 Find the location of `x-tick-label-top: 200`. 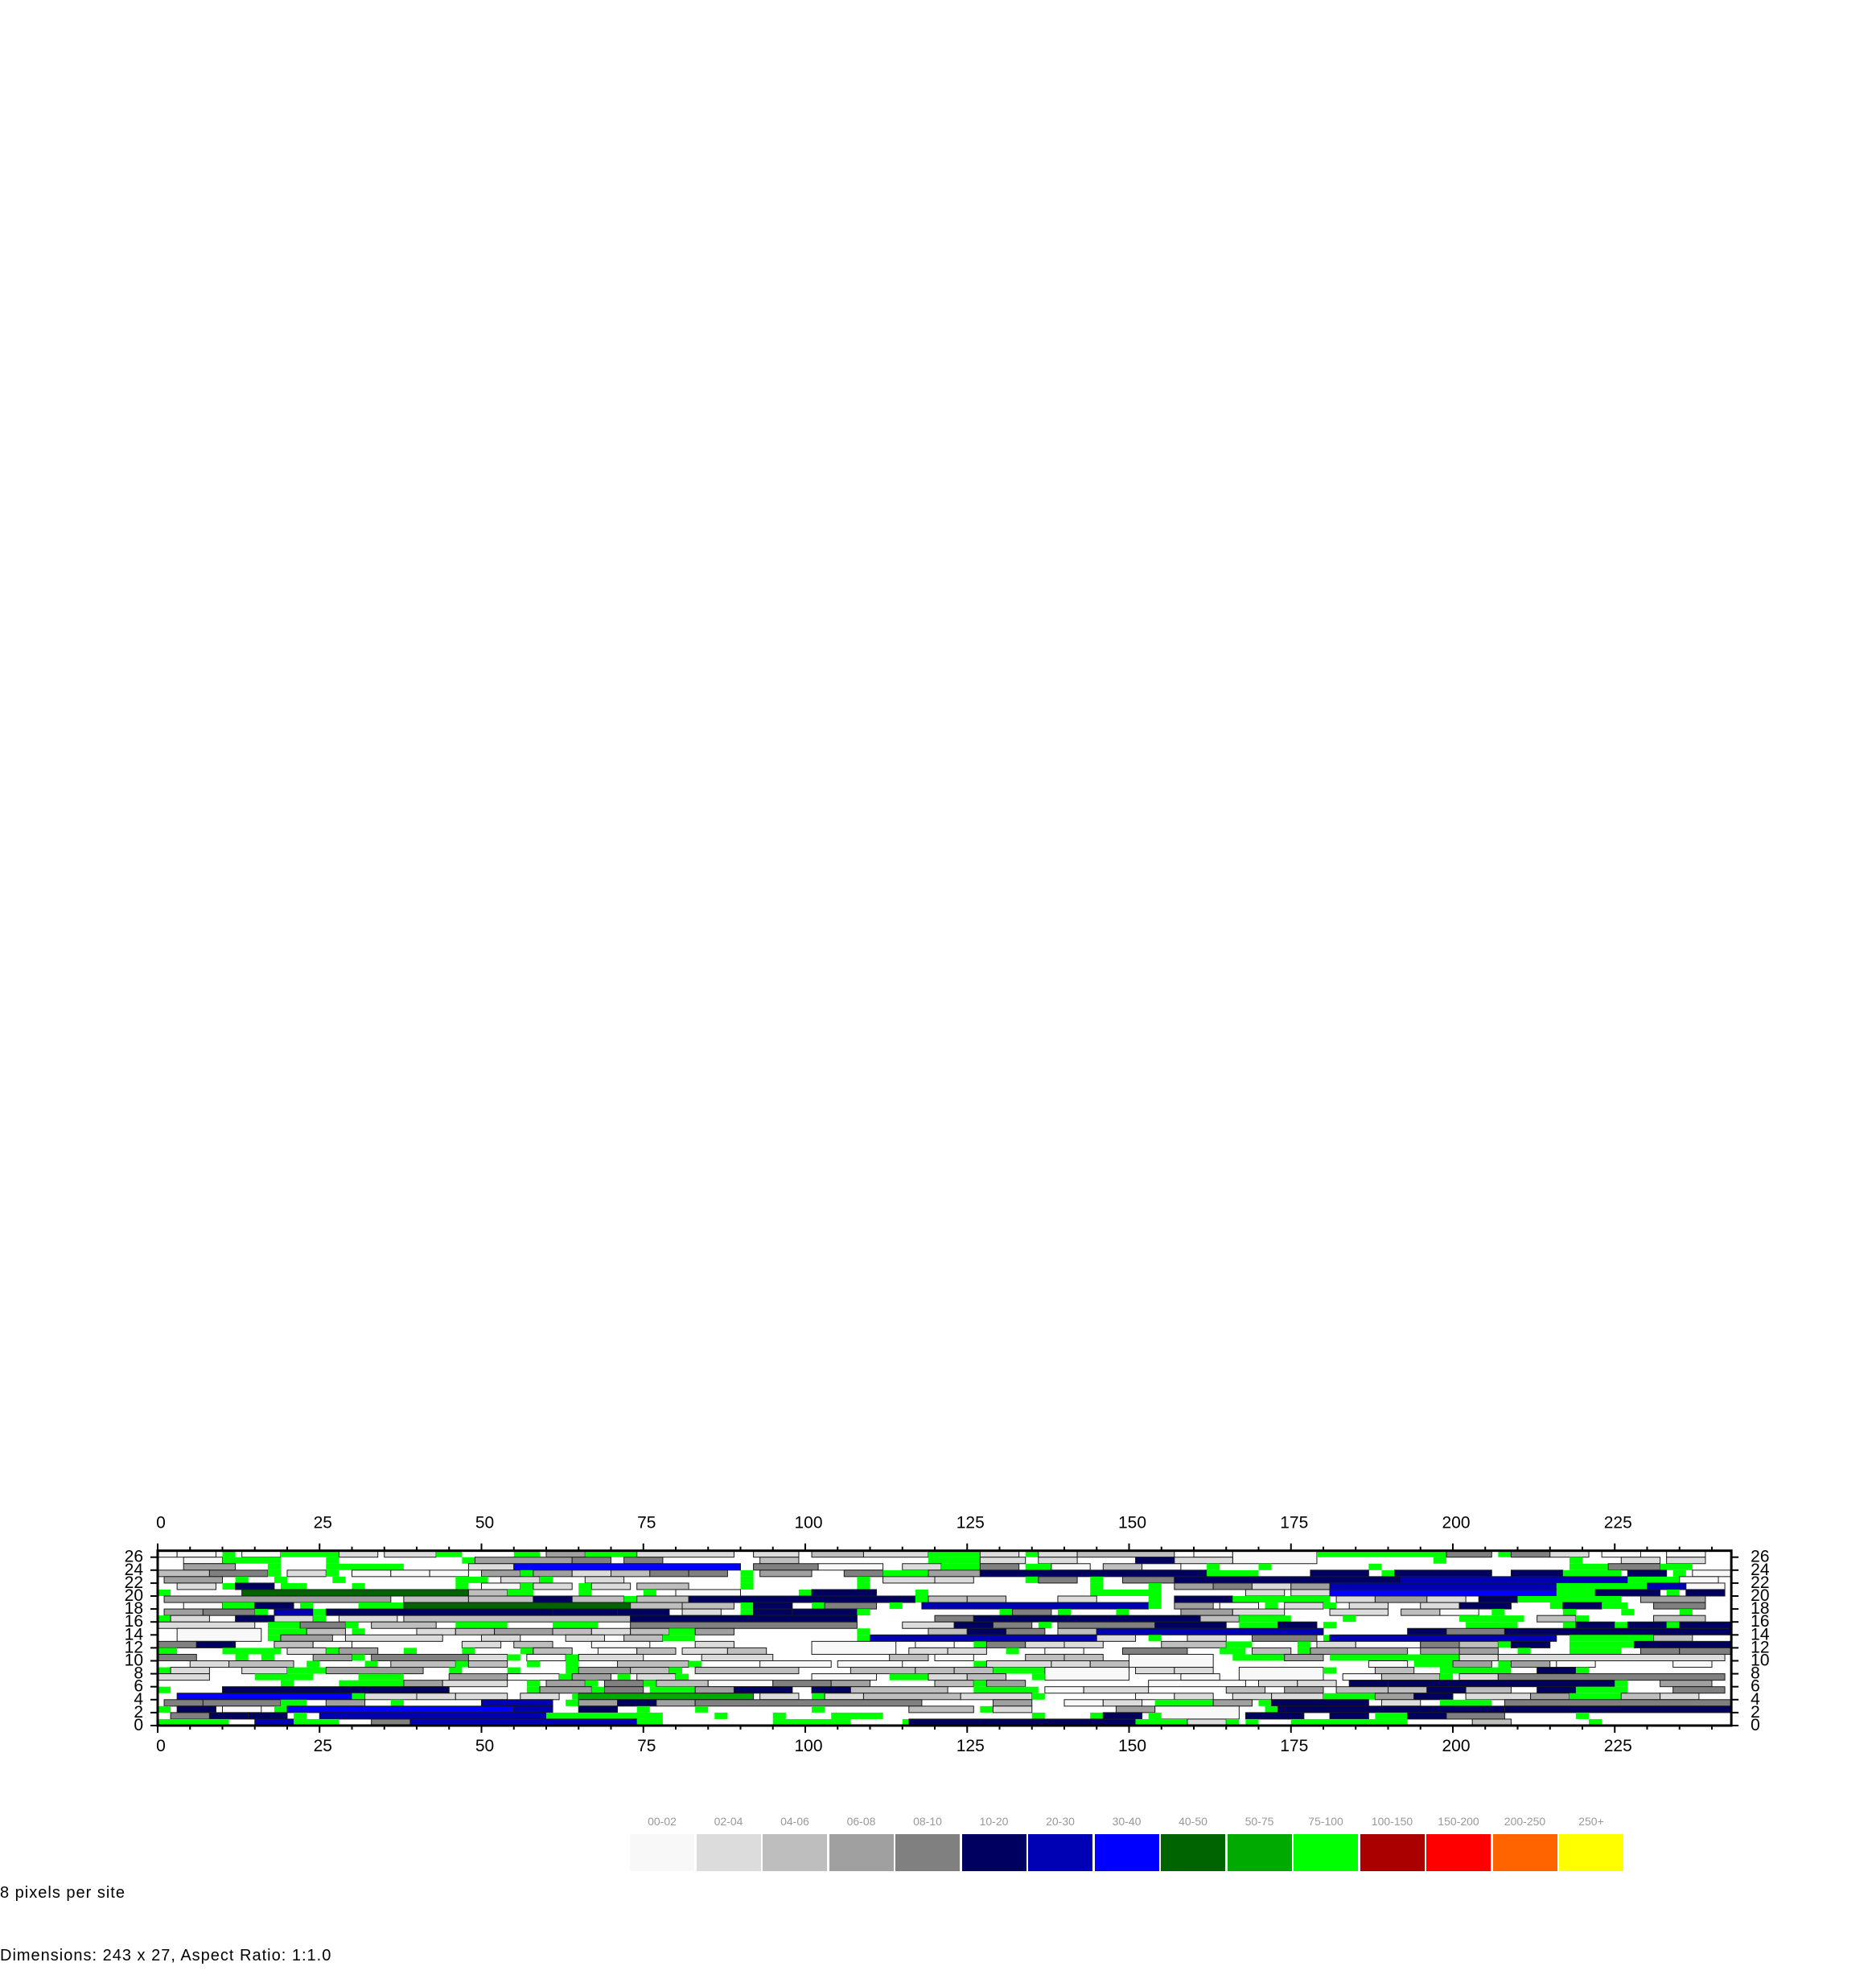

x-tick-label-top: 200 is located at coordinates (1456, 1523).